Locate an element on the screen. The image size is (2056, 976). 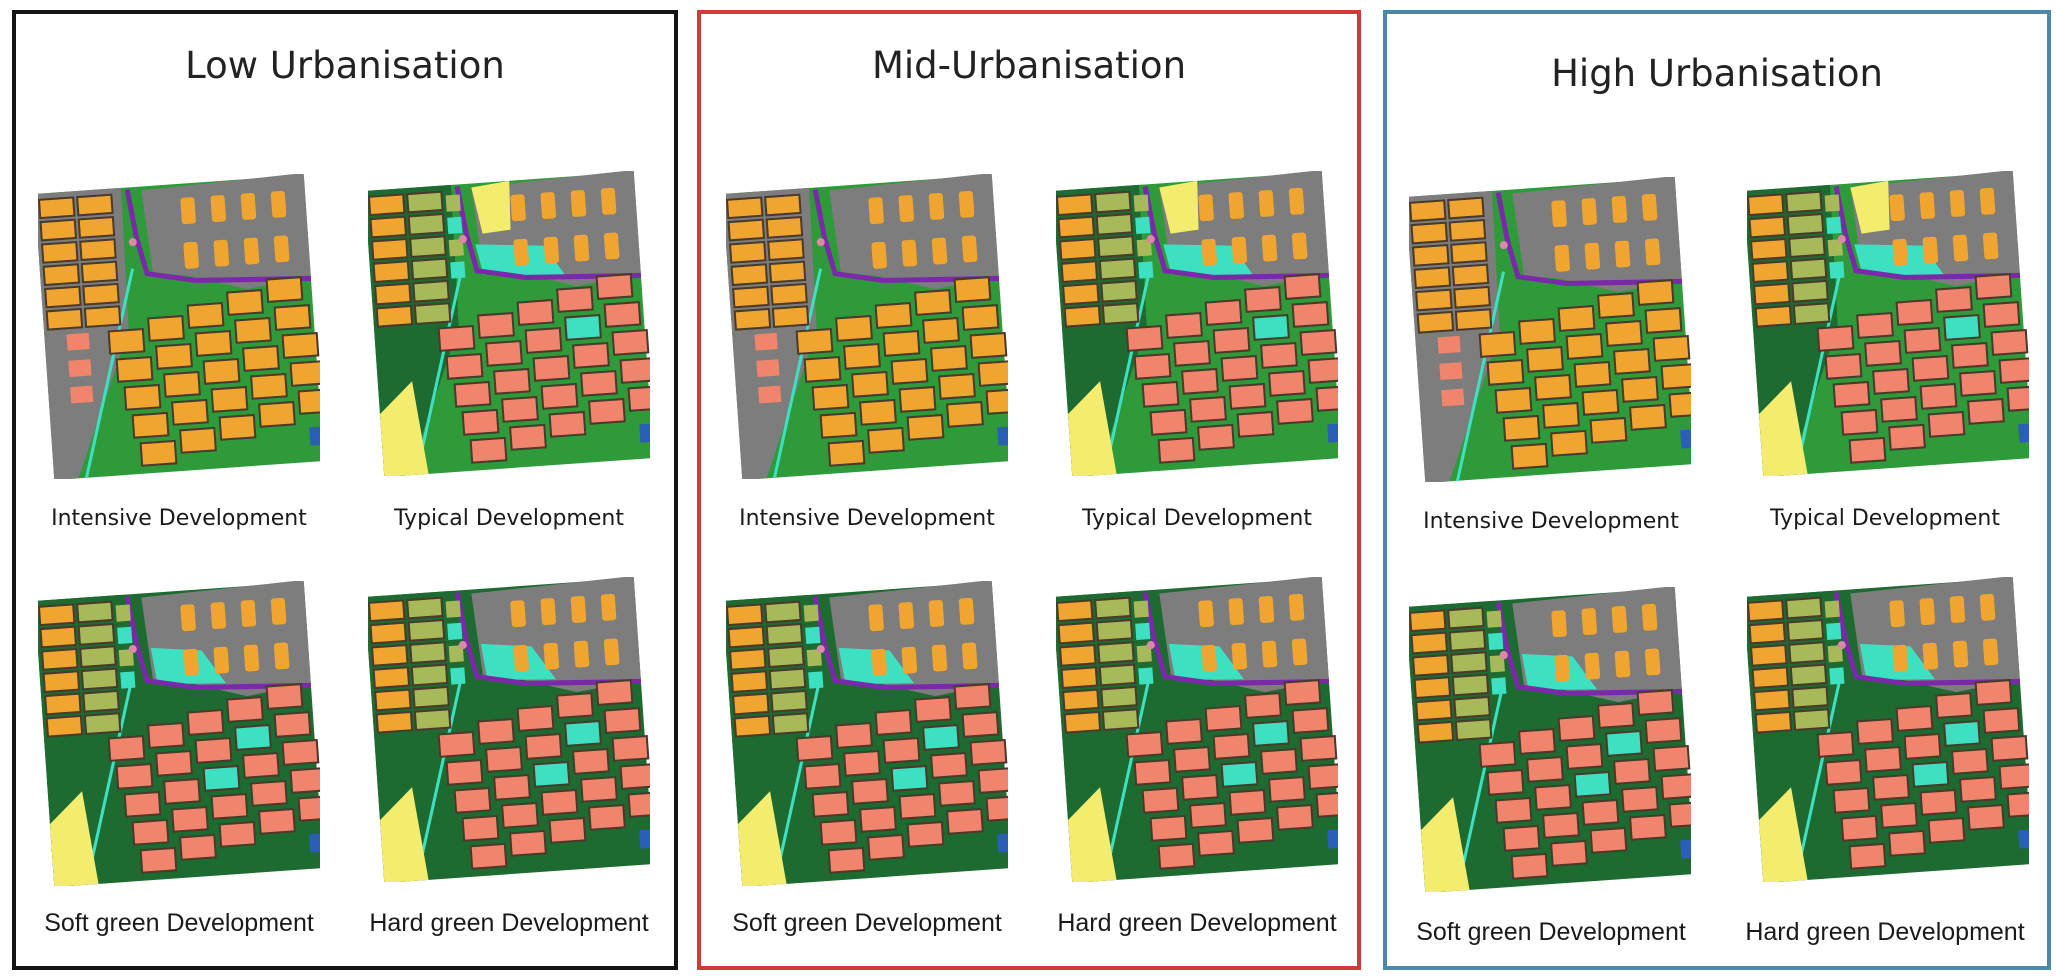
panel-title: Low Urbanisation is located at coordinates (345, 65).